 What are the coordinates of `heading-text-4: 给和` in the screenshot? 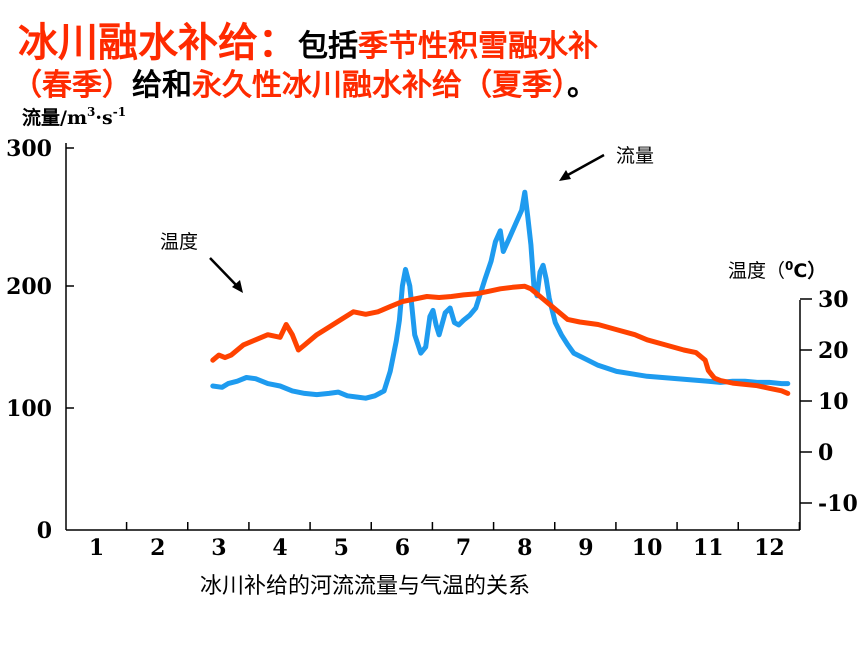 It's located at (162, 85).